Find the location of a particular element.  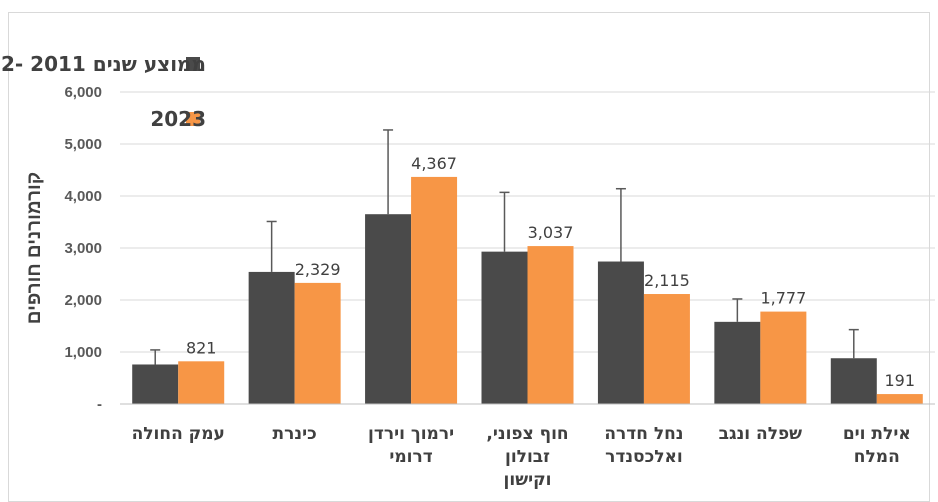

category-label: ואלכסנדר is located at coordinates (644, 457).